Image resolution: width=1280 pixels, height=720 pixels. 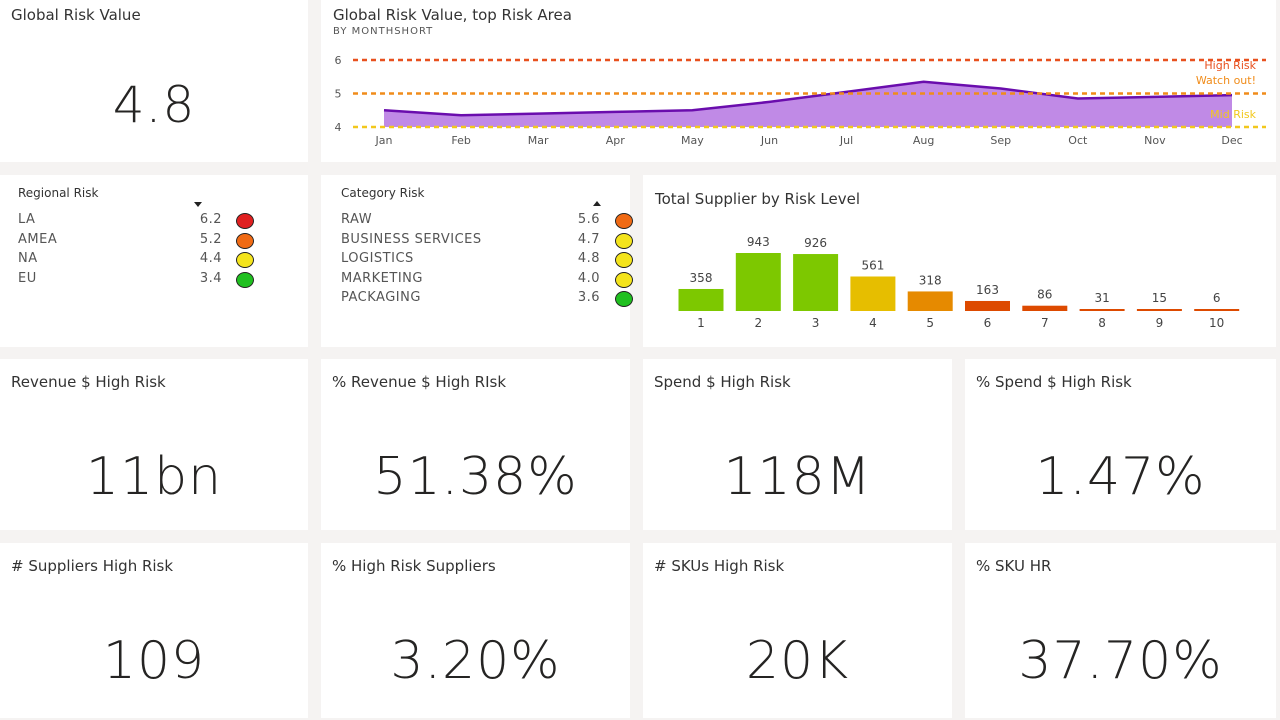 What do you see at coordinates (487, 260) in the screenshot?
I see `risk-row: LOGISTICS 4.8` at bounding box center [487, 260].